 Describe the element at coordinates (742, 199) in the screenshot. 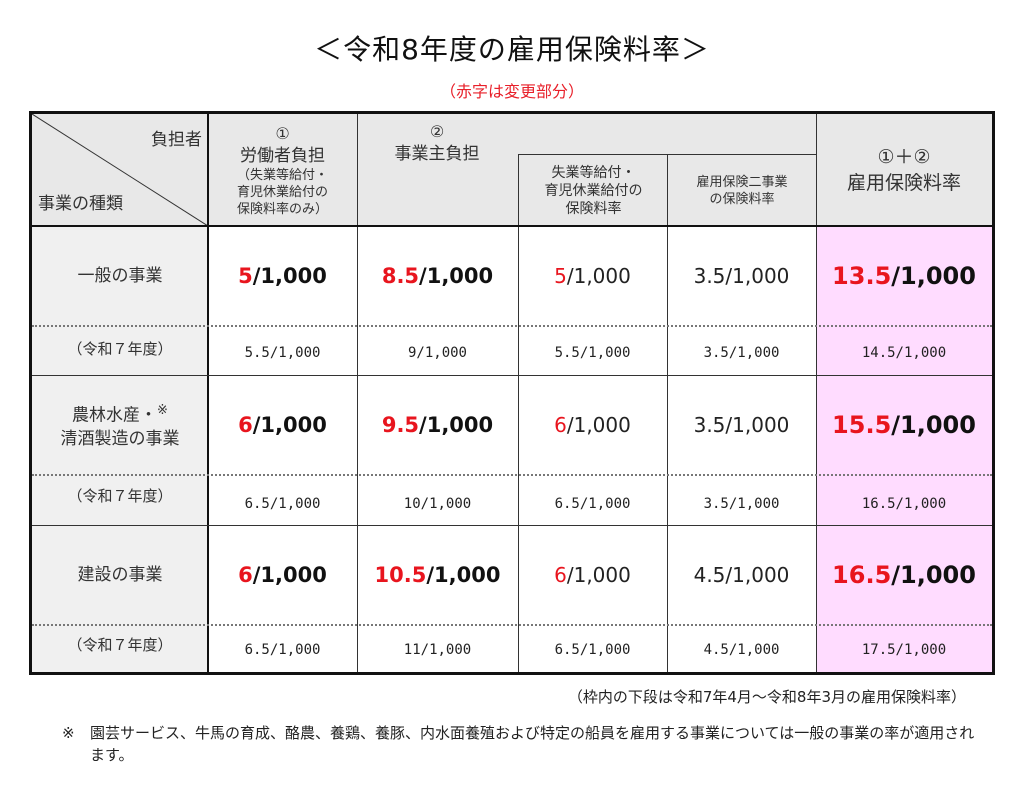

I see `col2b-text: の保険料率` at that location.